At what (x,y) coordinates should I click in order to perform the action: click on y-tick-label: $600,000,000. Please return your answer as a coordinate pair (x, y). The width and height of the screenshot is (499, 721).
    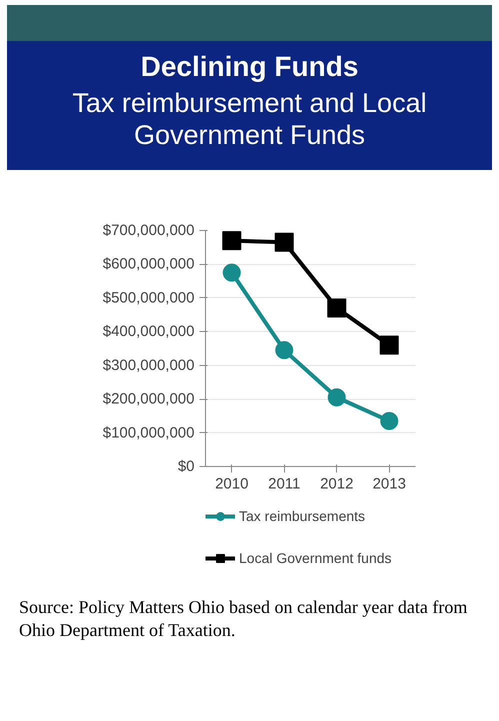
    Looking at the image, I should click on (148, 264).